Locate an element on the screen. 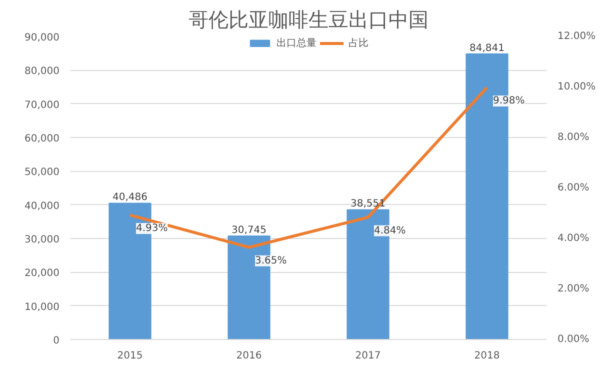 The height and width of the screenshot is (369, 616). y2-tick-label: 8.00% is located at coordinates (574, 137).